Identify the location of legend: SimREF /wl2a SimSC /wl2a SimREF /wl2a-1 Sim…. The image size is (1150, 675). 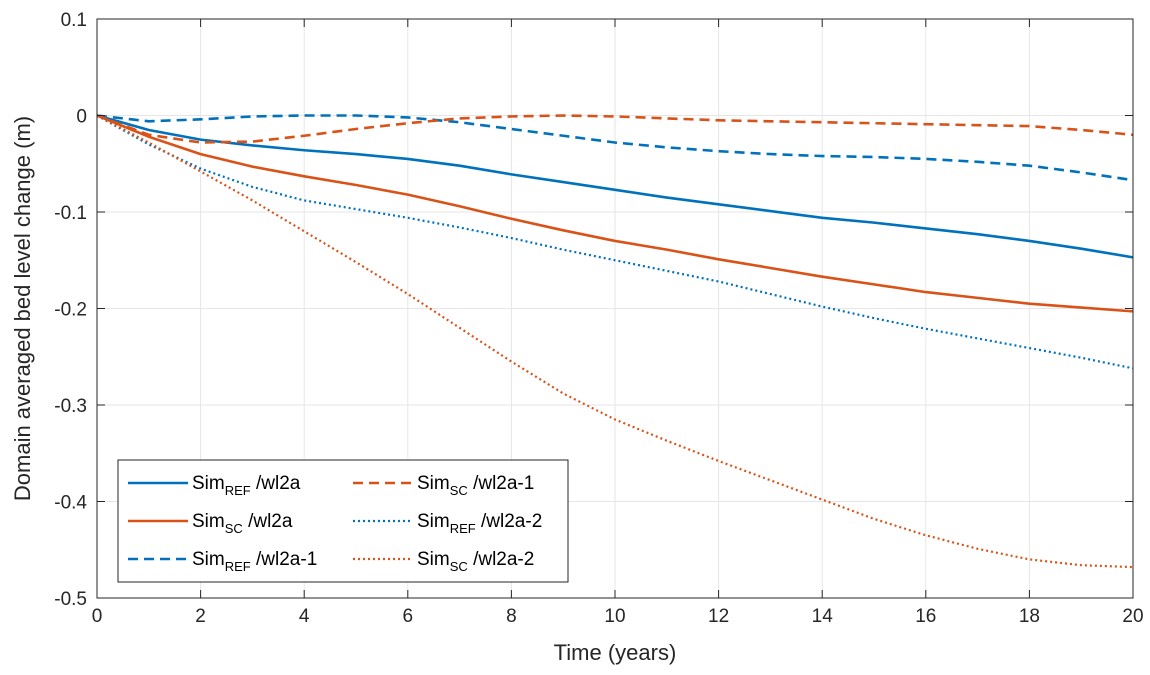
(343, 521).